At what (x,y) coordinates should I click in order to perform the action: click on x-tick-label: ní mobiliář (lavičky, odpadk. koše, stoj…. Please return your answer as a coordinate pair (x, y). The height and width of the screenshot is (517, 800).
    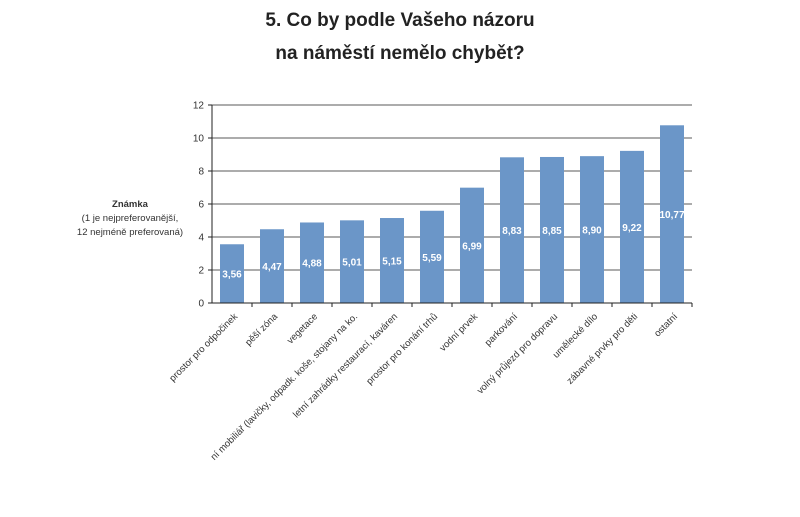
    Looking at the image, I should click on (284, 386).